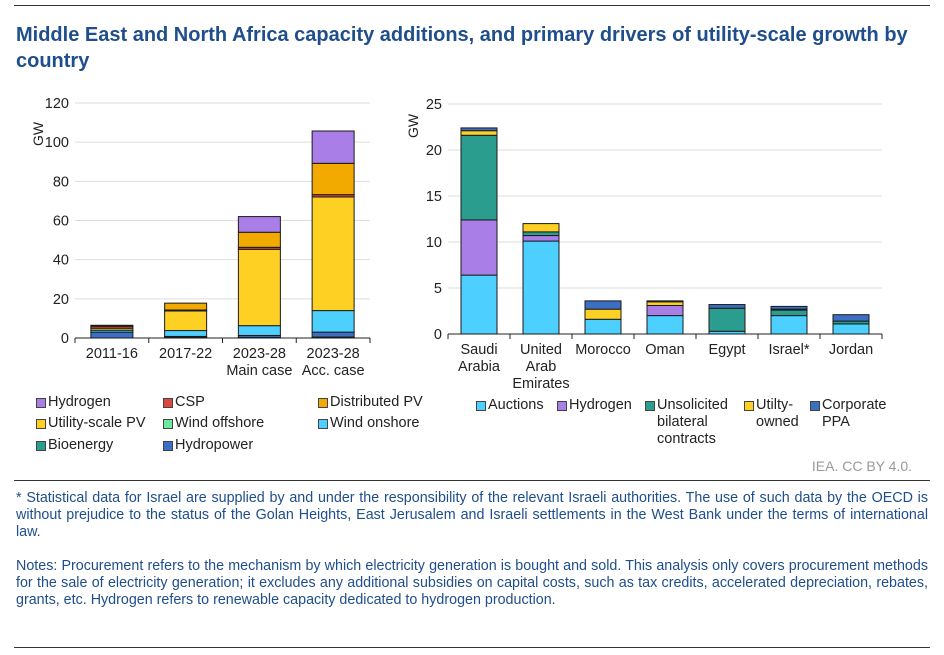 The image size is (944, 655). Describe the element at coordinates (692, 422) in the screenshot. I see `legend-label: Unsolicited bilateral contracts` at that location.